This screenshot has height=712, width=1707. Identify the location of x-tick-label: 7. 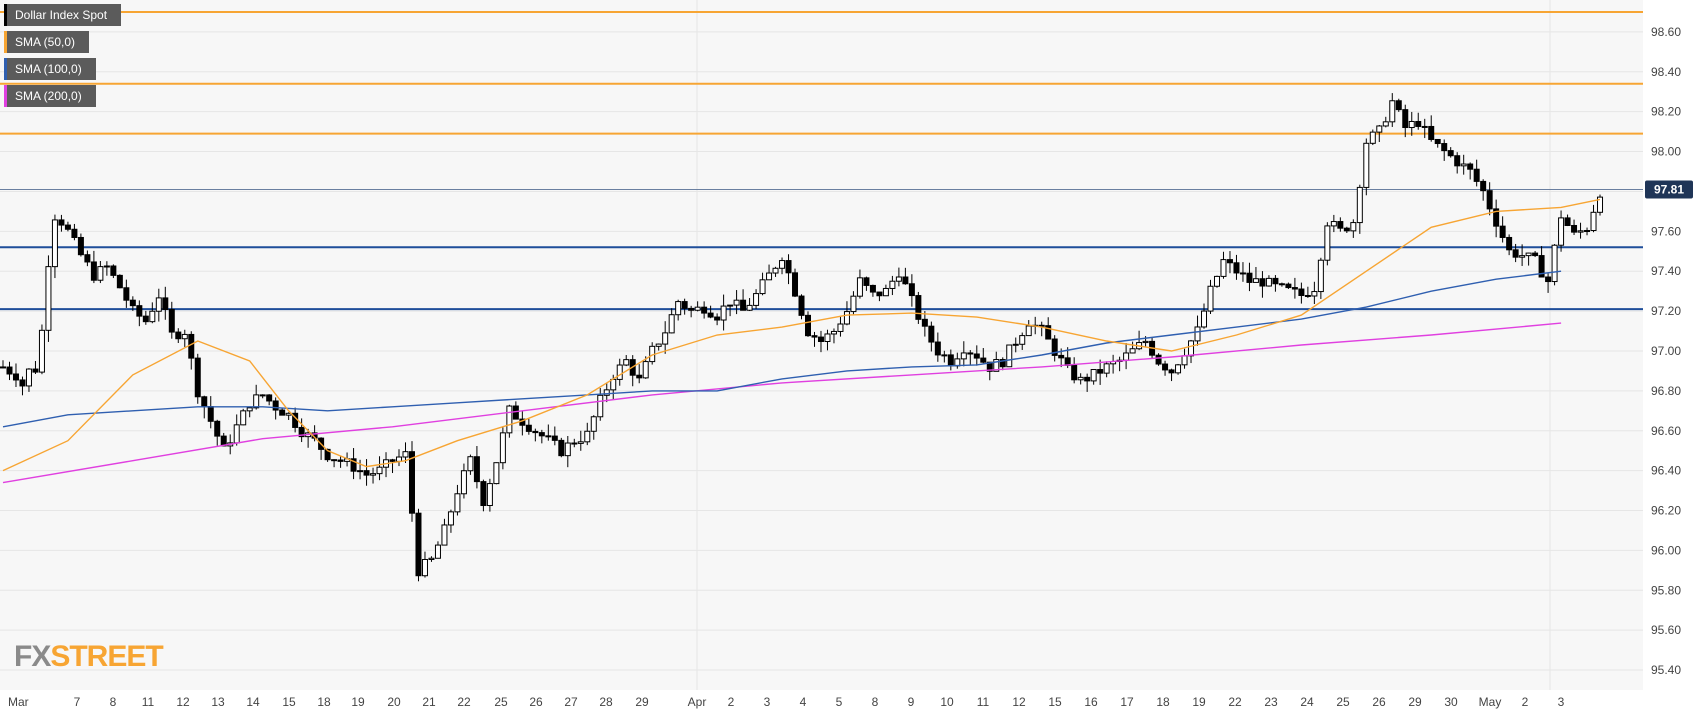
(77, 702).